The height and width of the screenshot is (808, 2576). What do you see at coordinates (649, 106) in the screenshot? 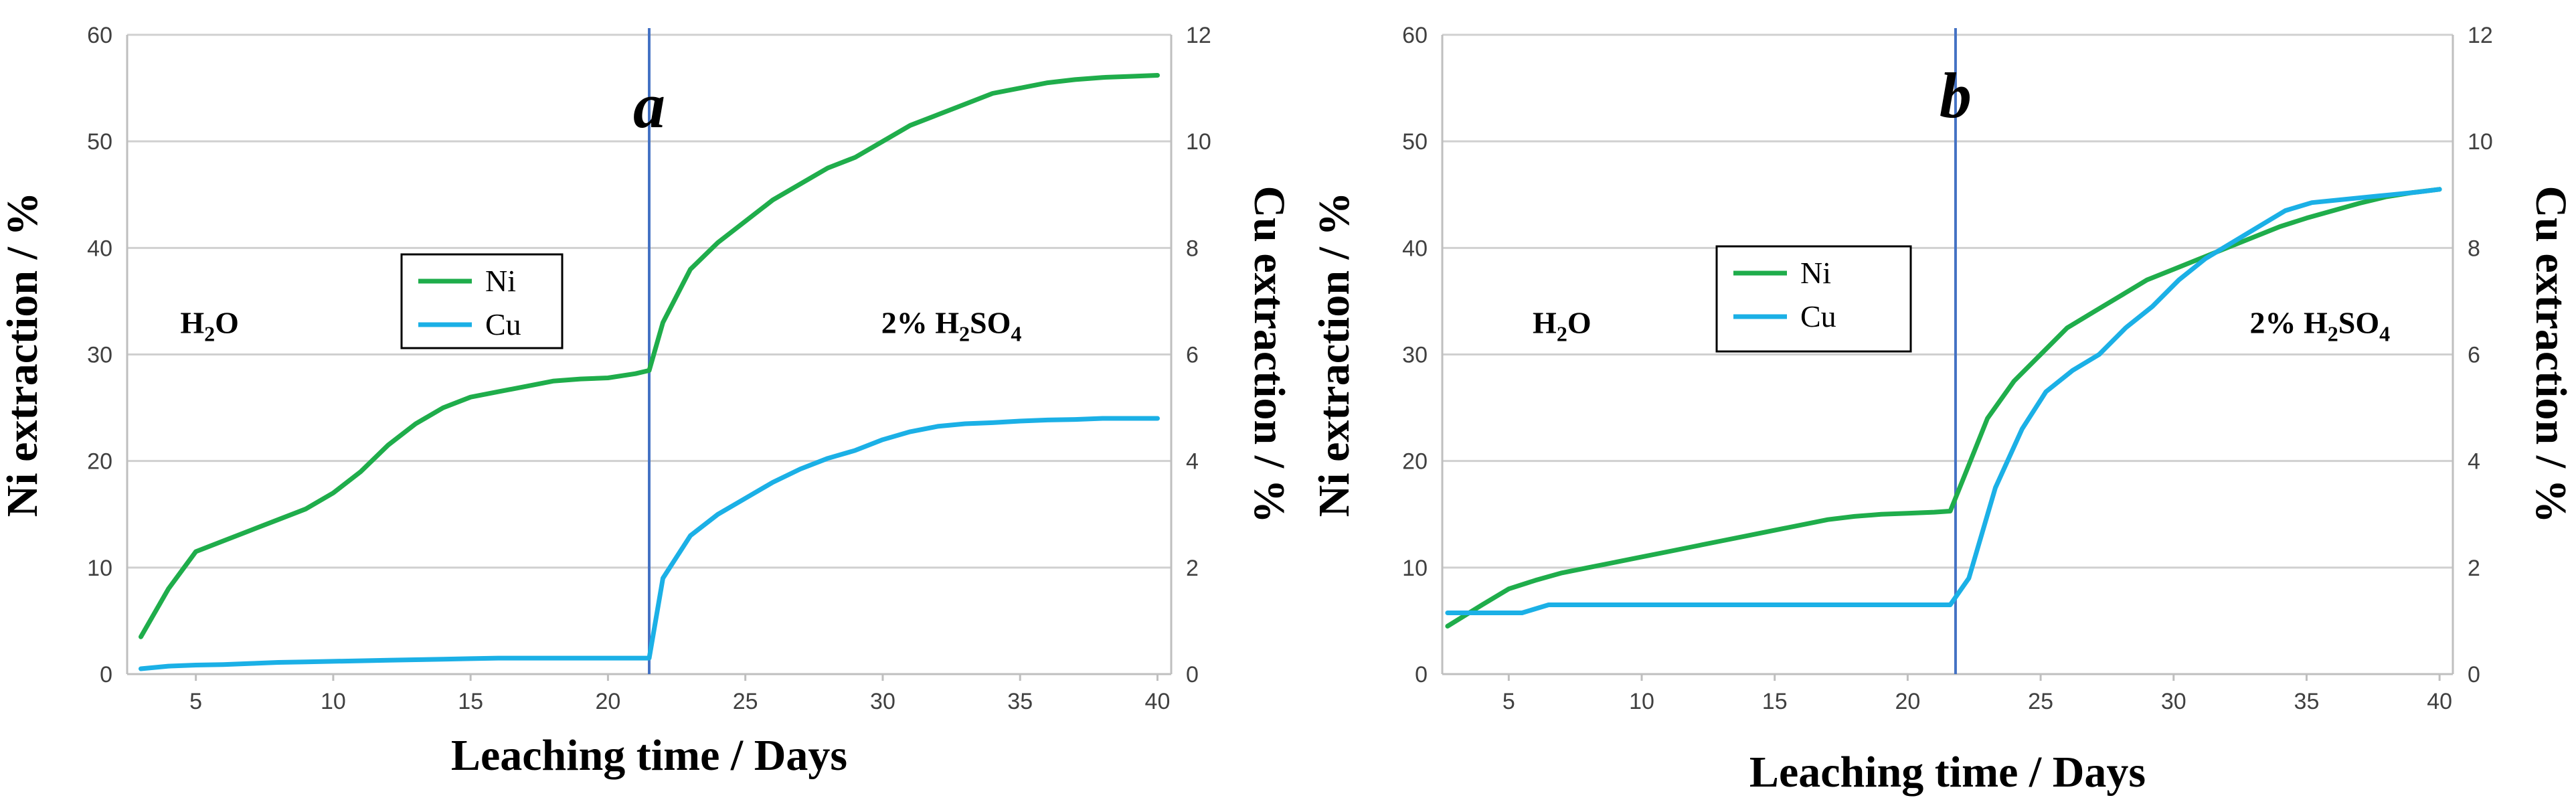
I see `panel-label: a` at bounding box center [649, 106].